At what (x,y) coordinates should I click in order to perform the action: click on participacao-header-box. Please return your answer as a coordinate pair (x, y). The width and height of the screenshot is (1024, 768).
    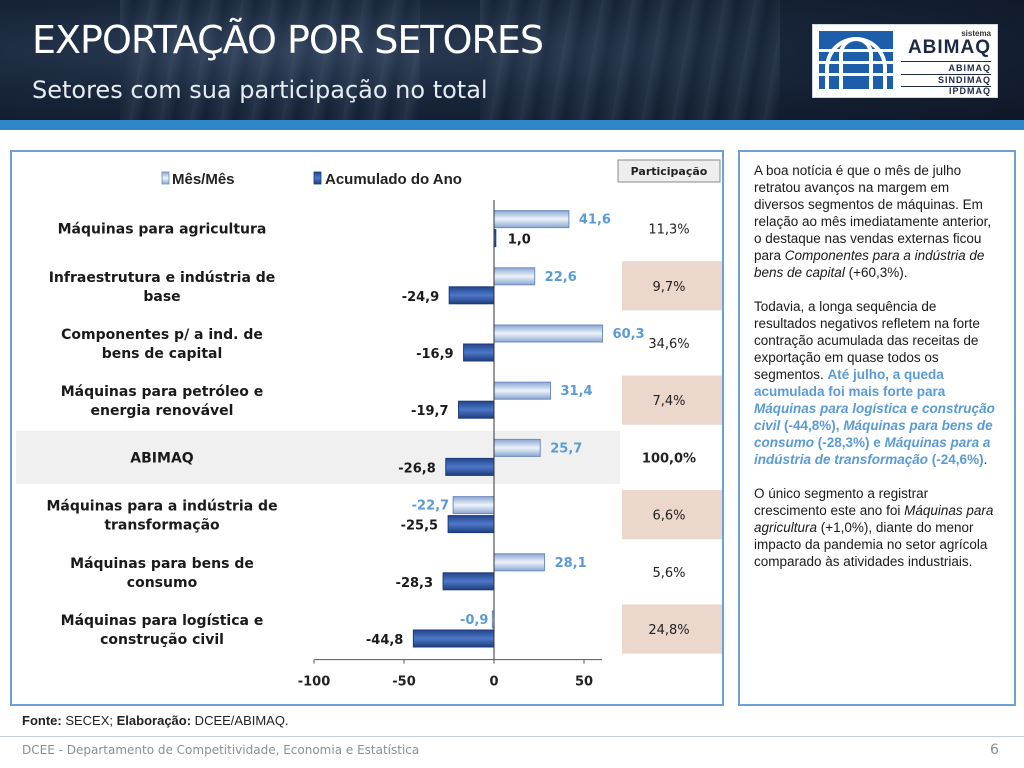
    Looking at the image, I should click on (669, 171).